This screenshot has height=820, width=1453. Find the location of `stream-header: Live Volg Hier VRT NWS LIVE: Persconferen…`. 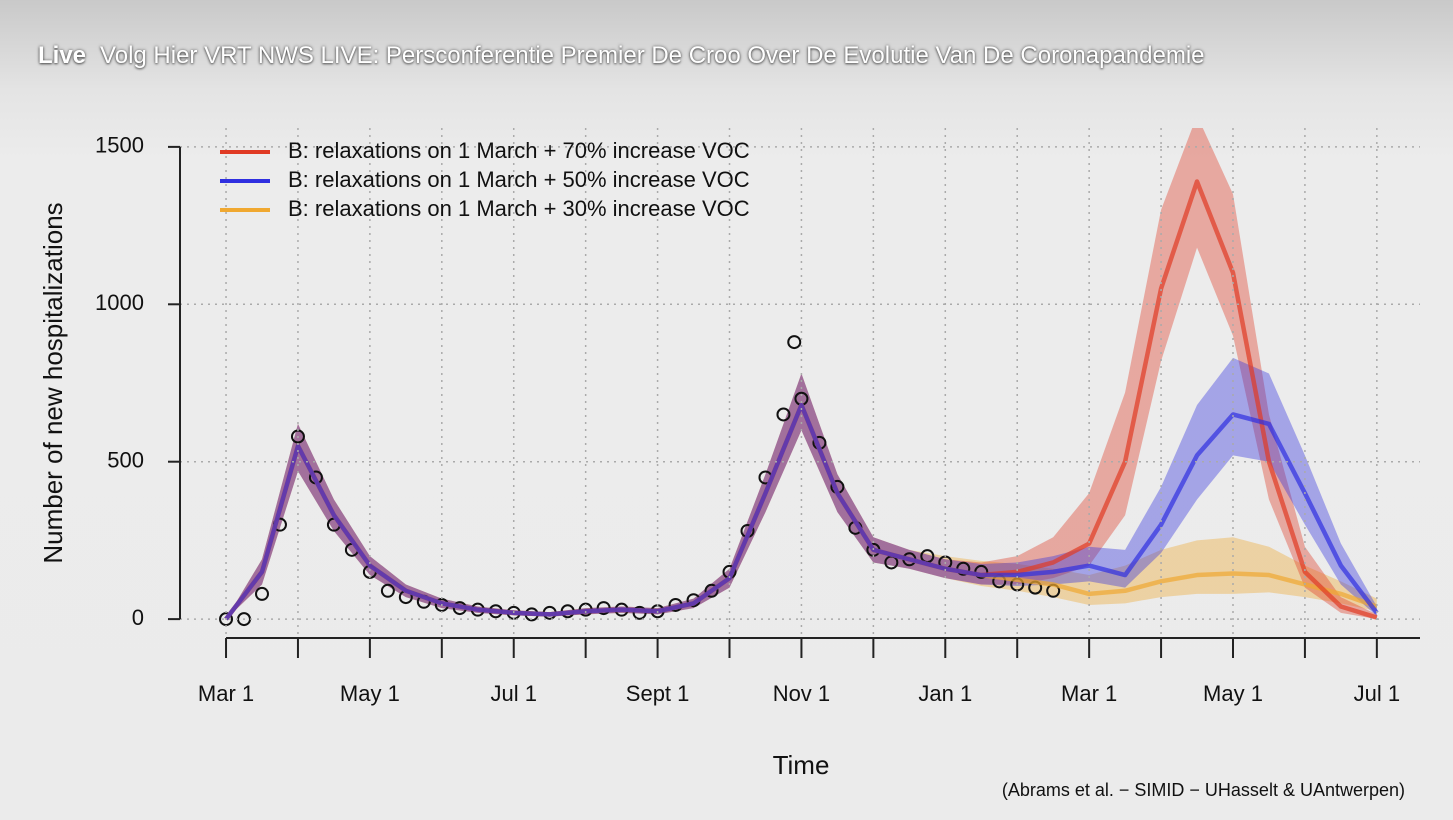

stream-header: Live Volg Hier VRT NWS LIVE: Persconferen… is located at coordinates (621, 56).